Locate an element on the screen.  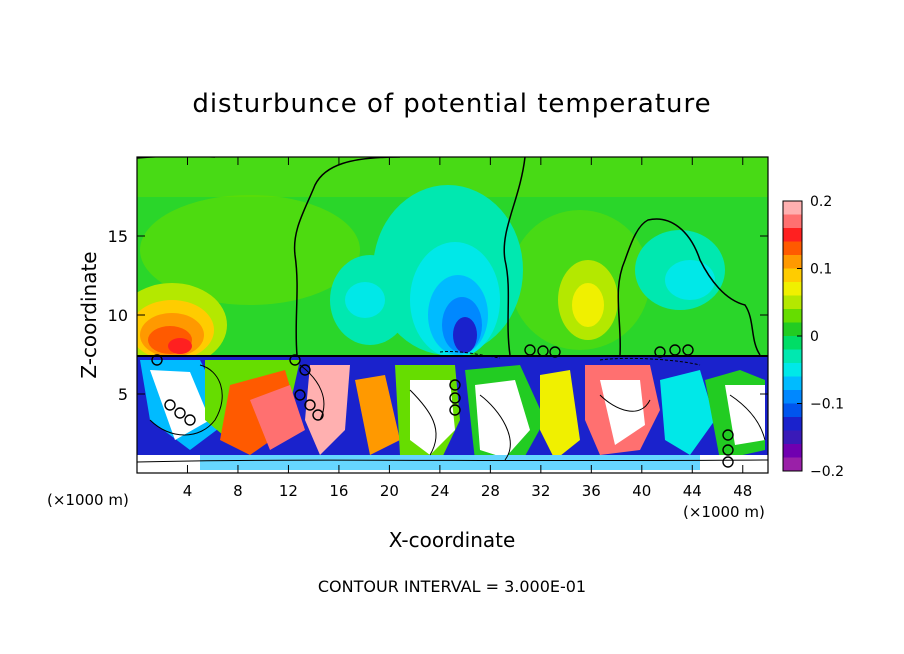
warm-anomaly-left is located at coordinates (182, 325).